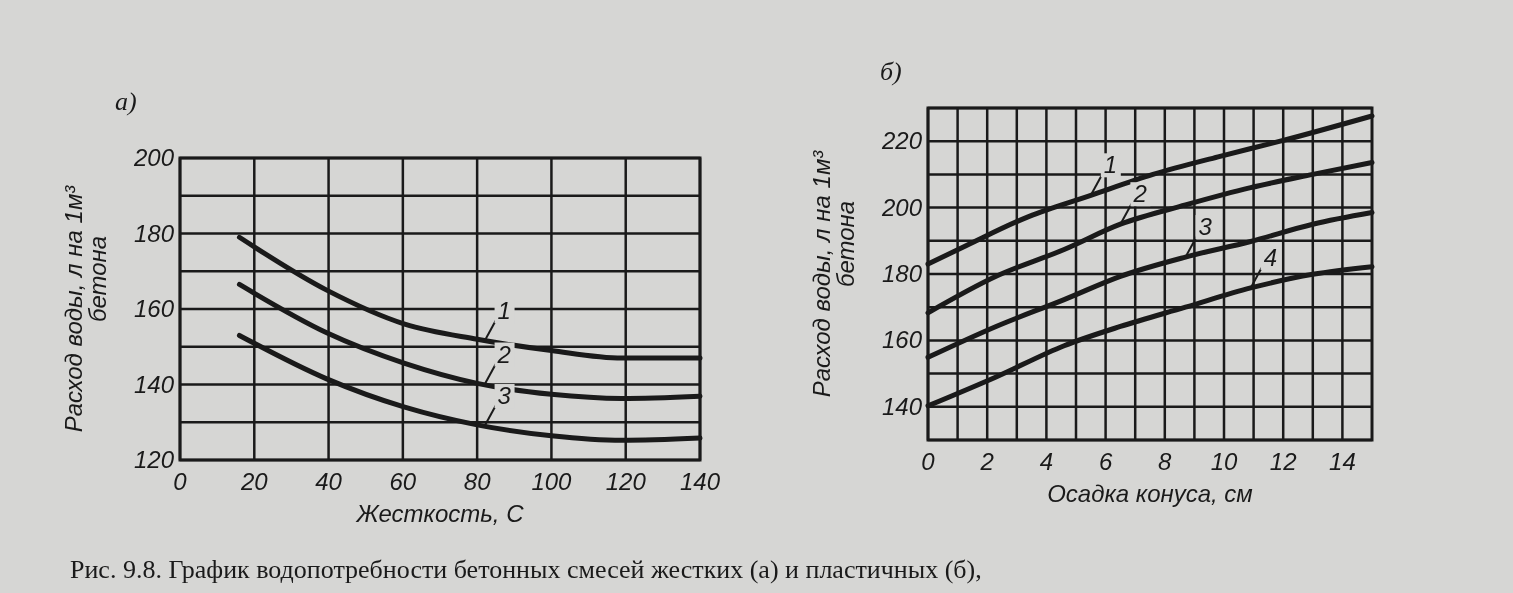 The image size is (1513, 593). Describe the element at coordinates (477, 481) in the screenshot. I see `x-tick-label: 80` at that location.